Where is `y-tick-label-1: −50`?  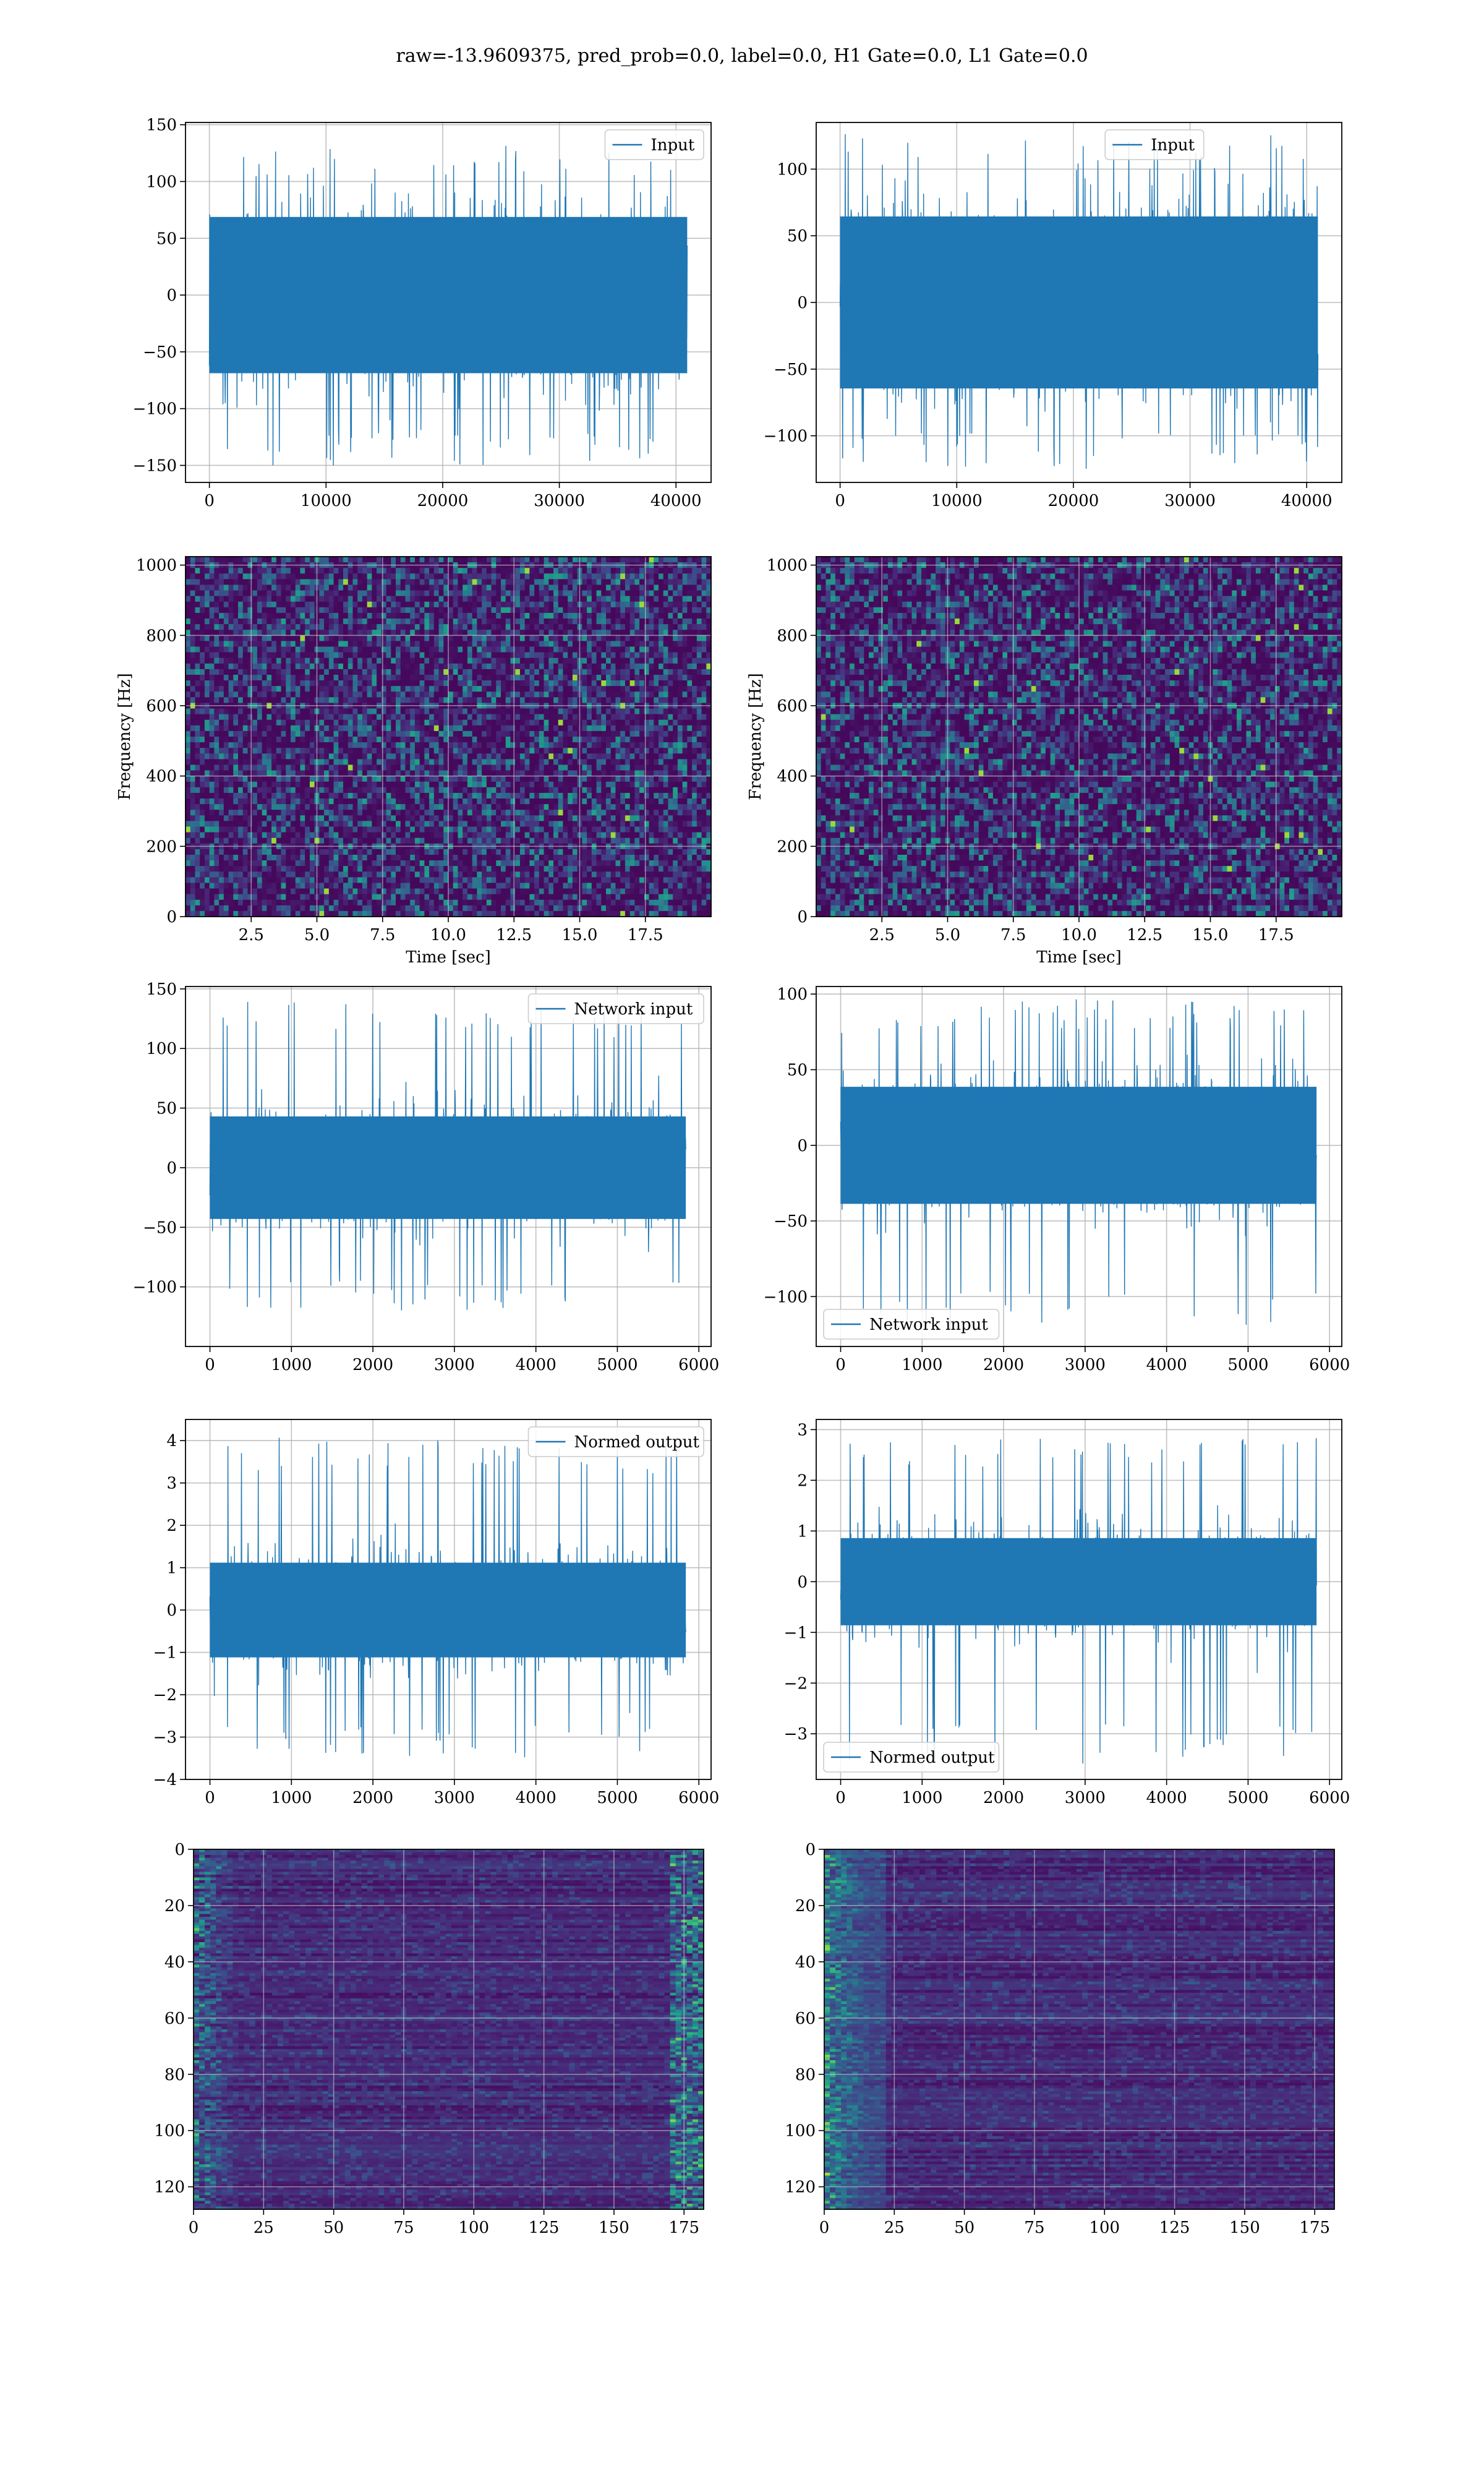
y-tick-label-1: −50 is located at coordinates (791, 370).